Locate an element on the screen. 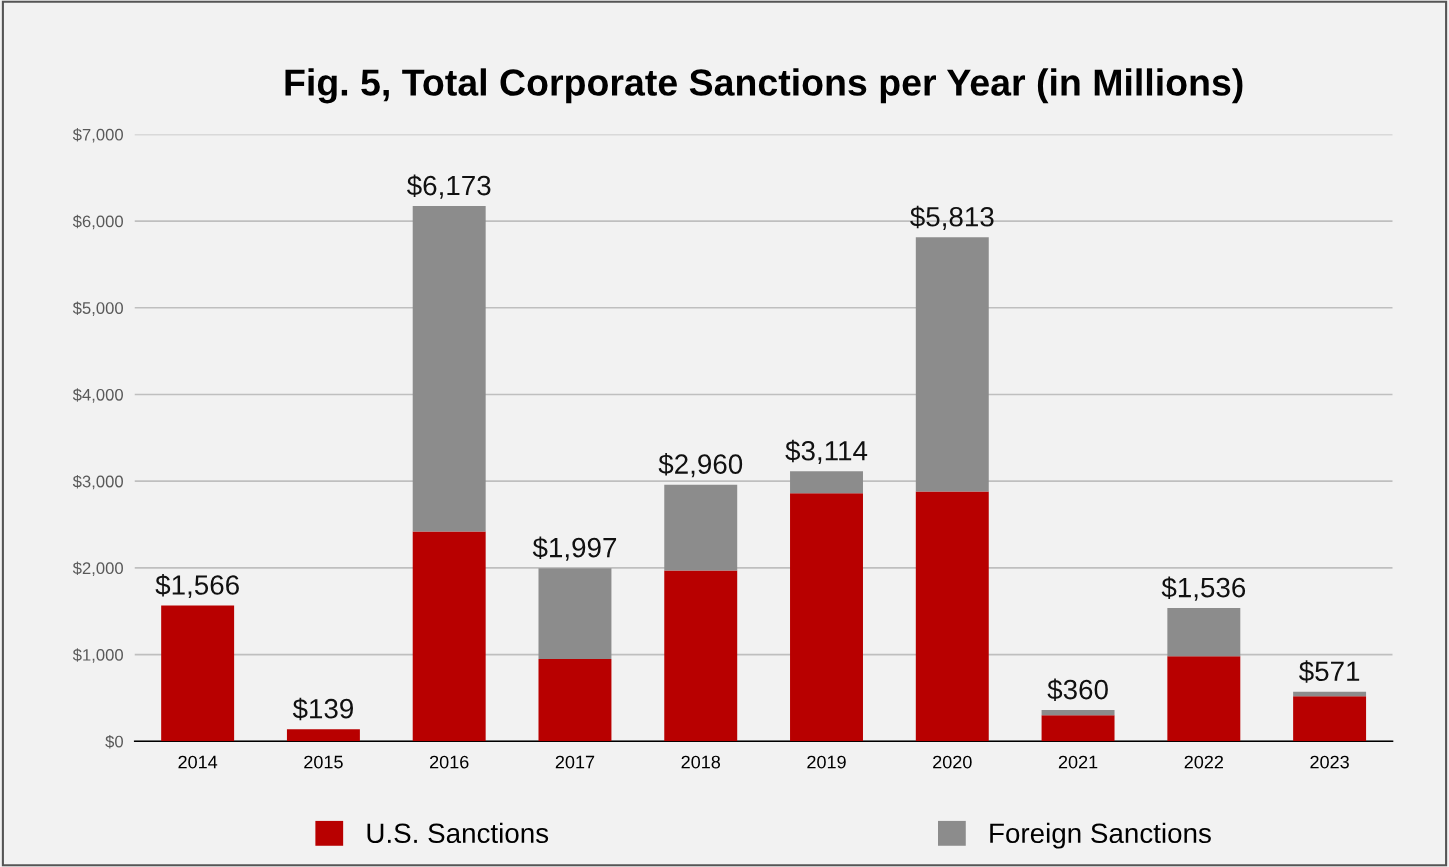 This screenshot has width=1449, height=867. x-tick-label: 2022 is located at coordinates (1204, 762).